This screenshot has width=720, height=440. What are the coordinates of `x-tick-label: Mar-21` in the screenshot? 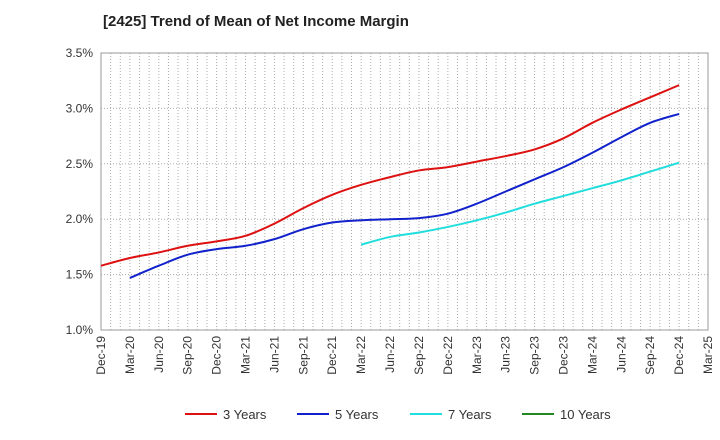 It's located at (246, 355).